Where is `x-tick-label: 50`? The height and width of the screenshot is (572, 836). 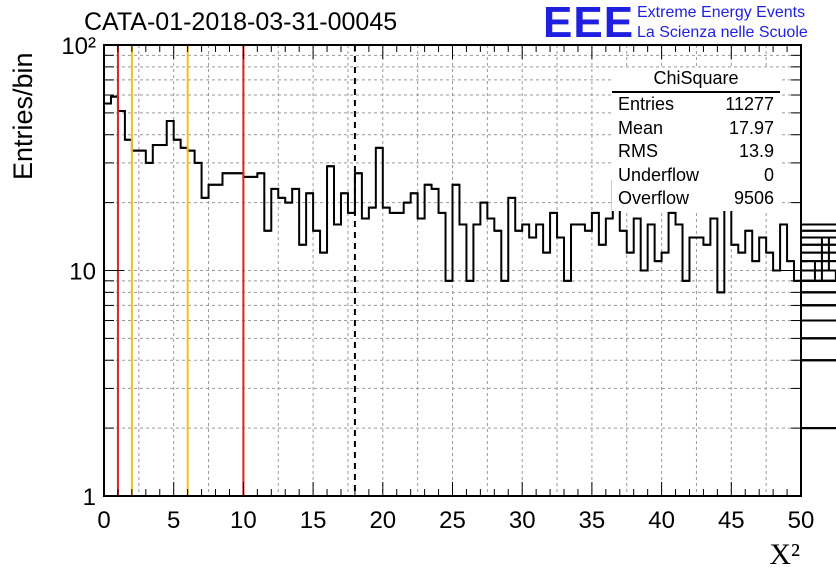 x-tick-label: 50 is located at coordinates (801, 520).